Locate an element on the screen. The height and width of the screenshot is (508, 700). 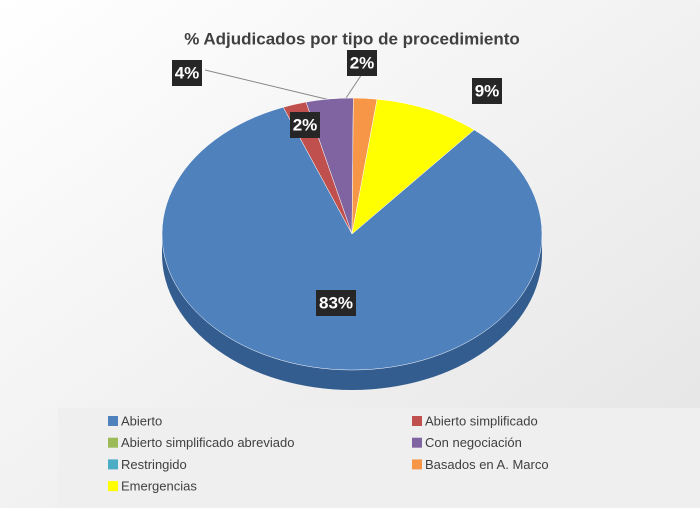
legend-label: Abierto simplificado is located at coordinates (481, 420).